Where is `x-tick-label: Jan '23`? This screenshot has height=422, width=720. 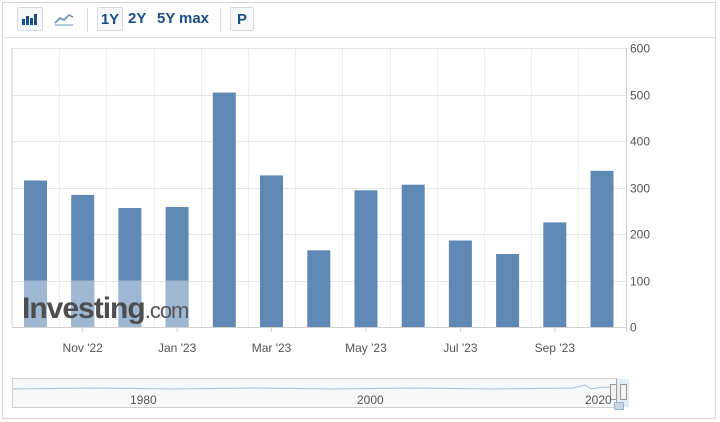
x-tick-label: Jan '23 is located at coordinates (177, 348).